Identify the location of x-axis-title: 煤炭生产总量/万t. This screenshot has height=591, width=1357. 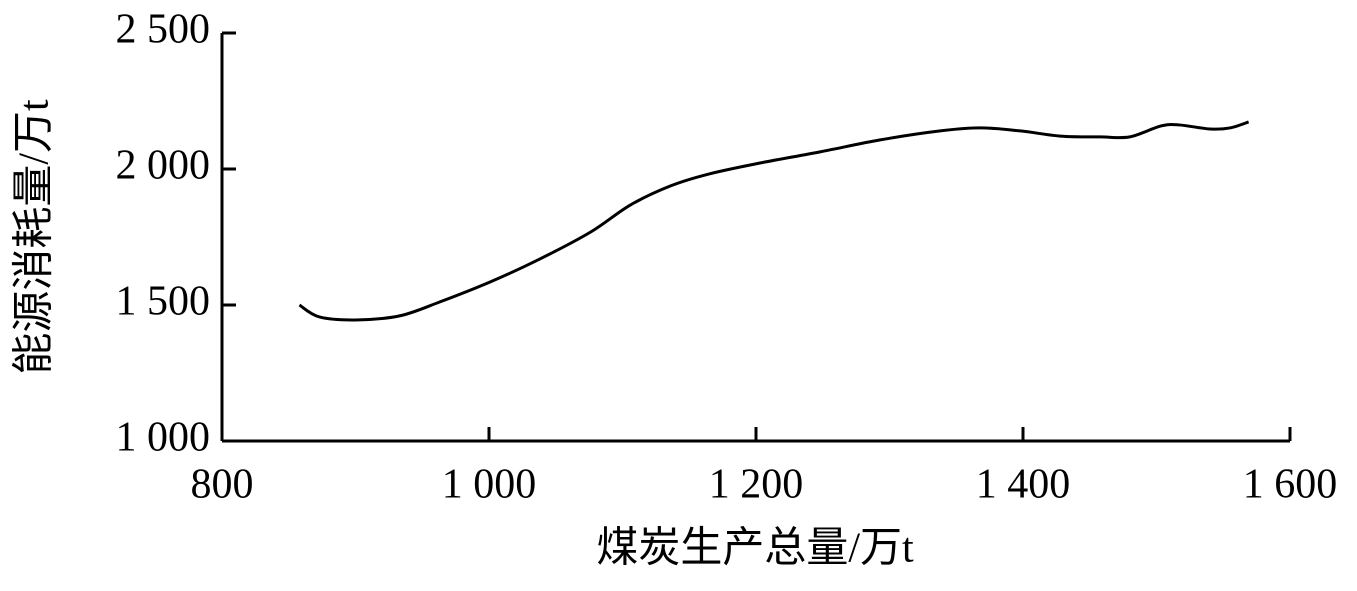
(755, 549).